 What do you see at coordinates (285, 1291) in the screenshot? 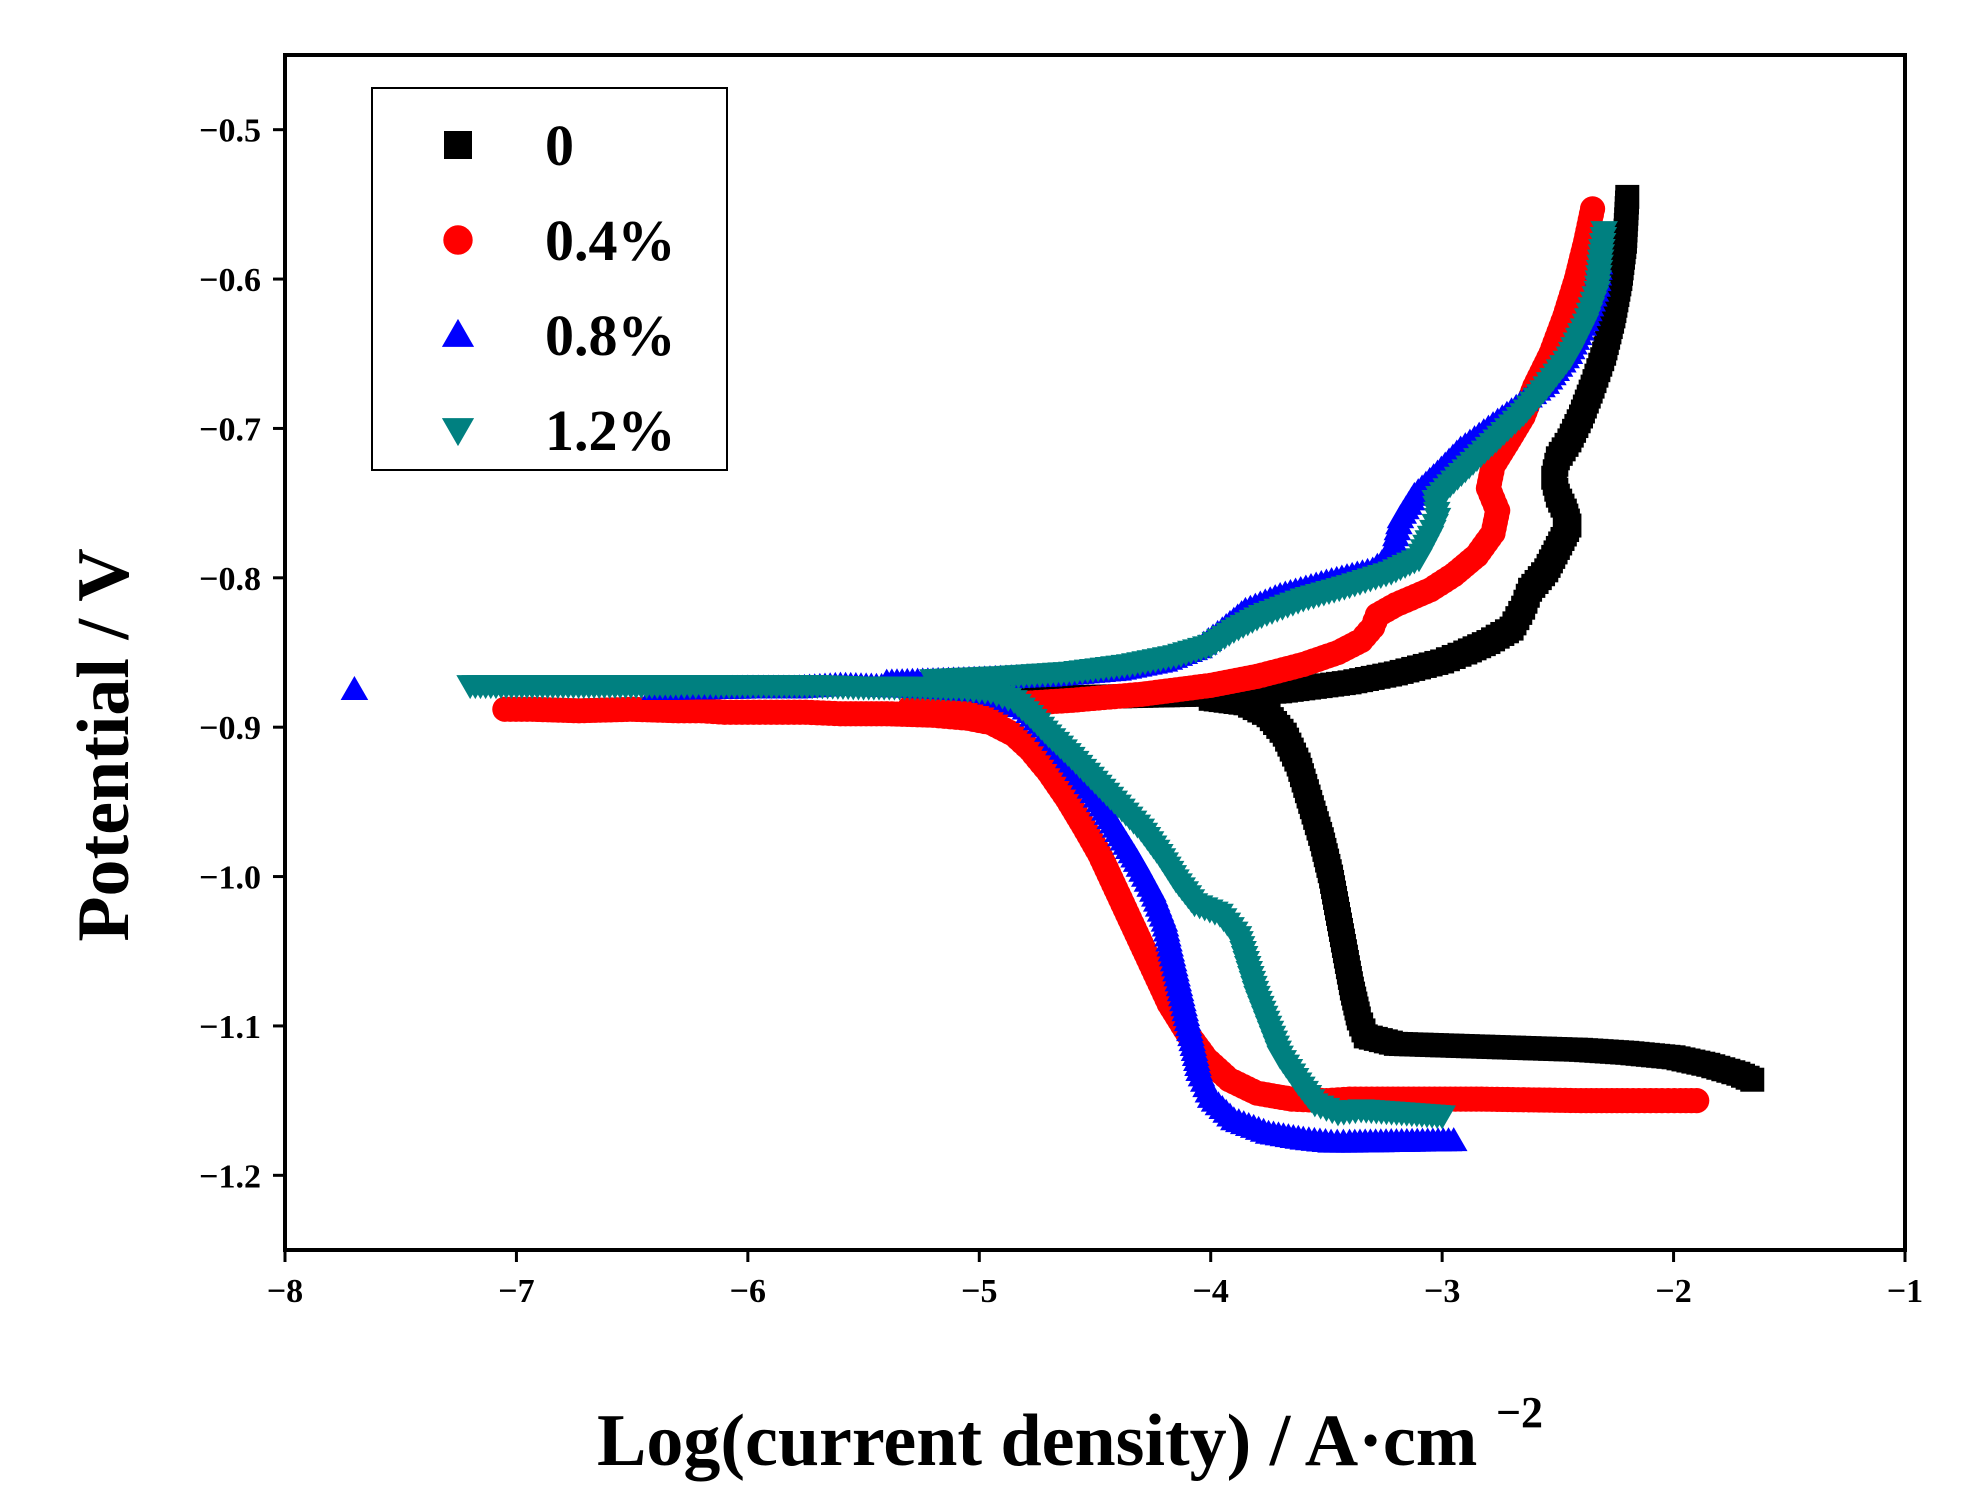
I see `x-tick-label: −8` at bounding box center [285, 1291].